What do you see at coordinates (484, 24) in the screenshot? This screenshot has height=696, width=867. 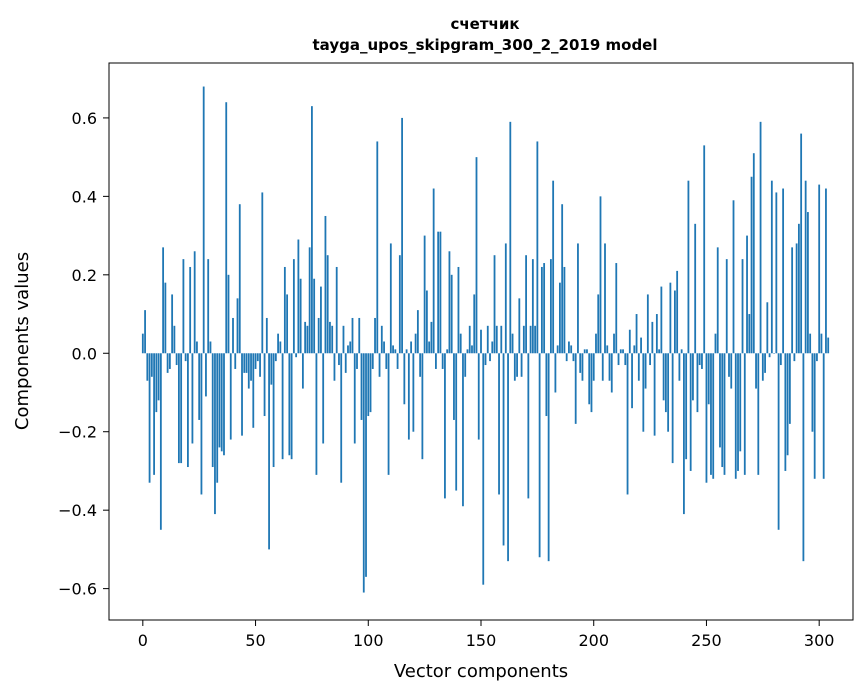 I see `chart-title: счетчик` at bounding box center [484, 24].